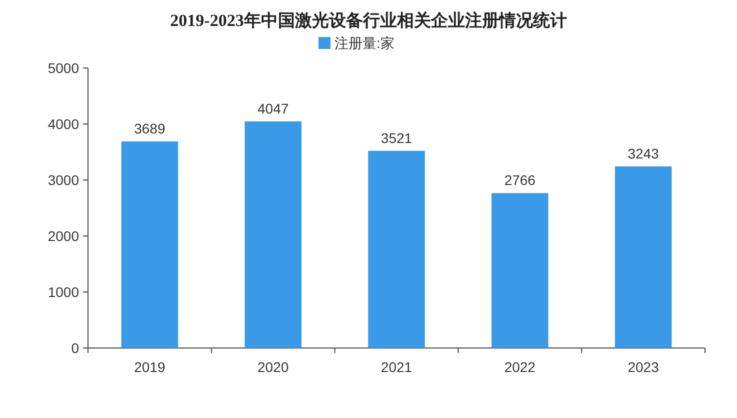 The image size is (737, 418). What do you see at coordinates (364, 43) in the screenshot?
I see `legend-label: 注册量:家` at bounding box center [364, 43].